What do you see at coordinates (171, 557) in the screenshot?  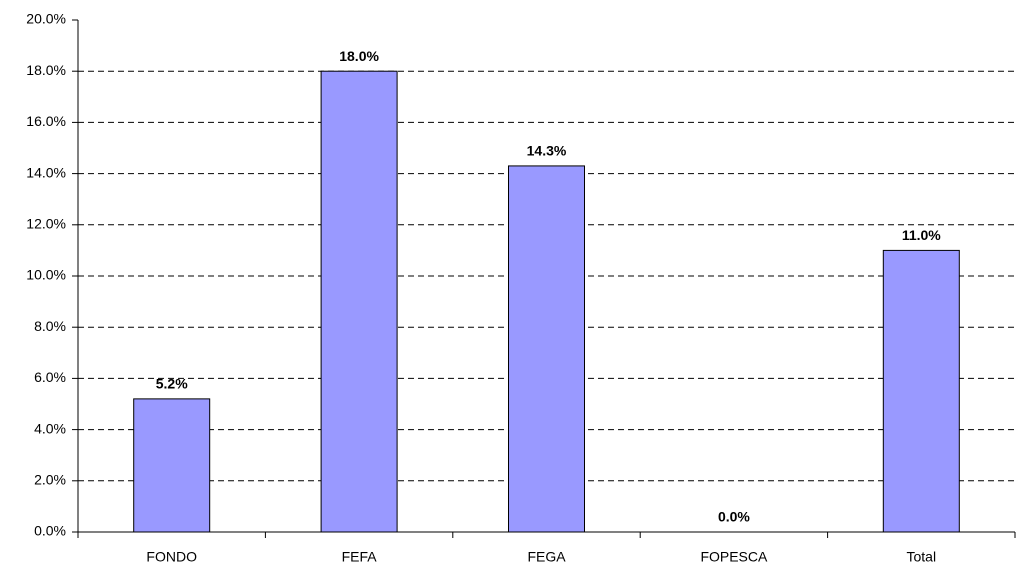 I see `x-tick-label: FONDO` at bounding box center [171, 557].